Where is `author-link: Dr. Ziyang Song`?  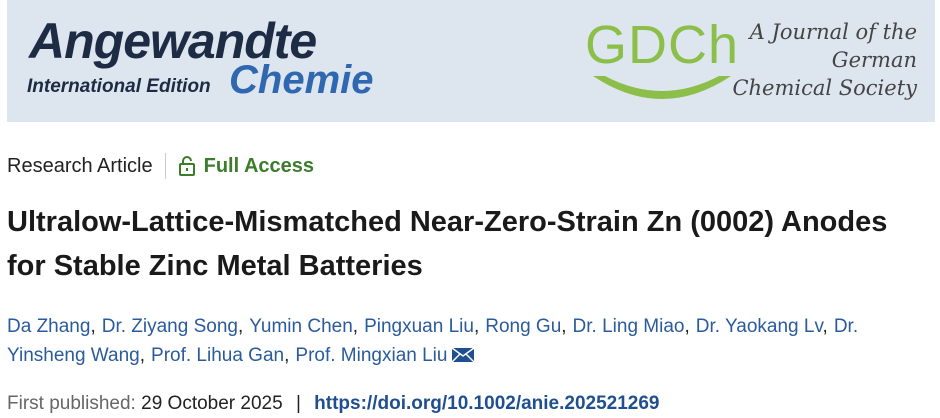
author-link: Dr. Ziyang Song is located at coordinates (169, 326).